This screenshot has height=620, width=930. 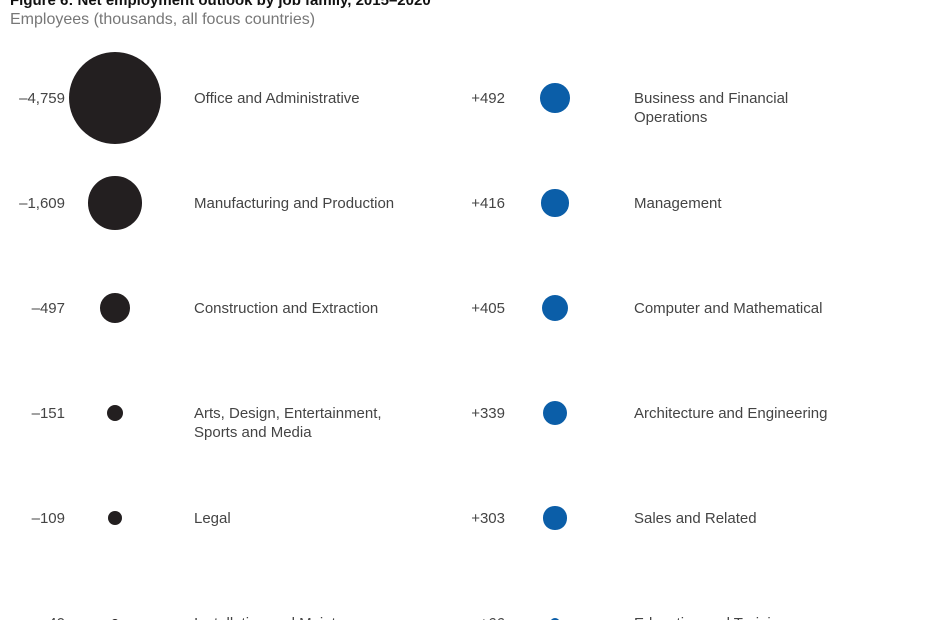 What do you see at coordinates (488, 308) in the screenshot?
I see `bubble-value-label: +405` at bounding box center [488, 308].